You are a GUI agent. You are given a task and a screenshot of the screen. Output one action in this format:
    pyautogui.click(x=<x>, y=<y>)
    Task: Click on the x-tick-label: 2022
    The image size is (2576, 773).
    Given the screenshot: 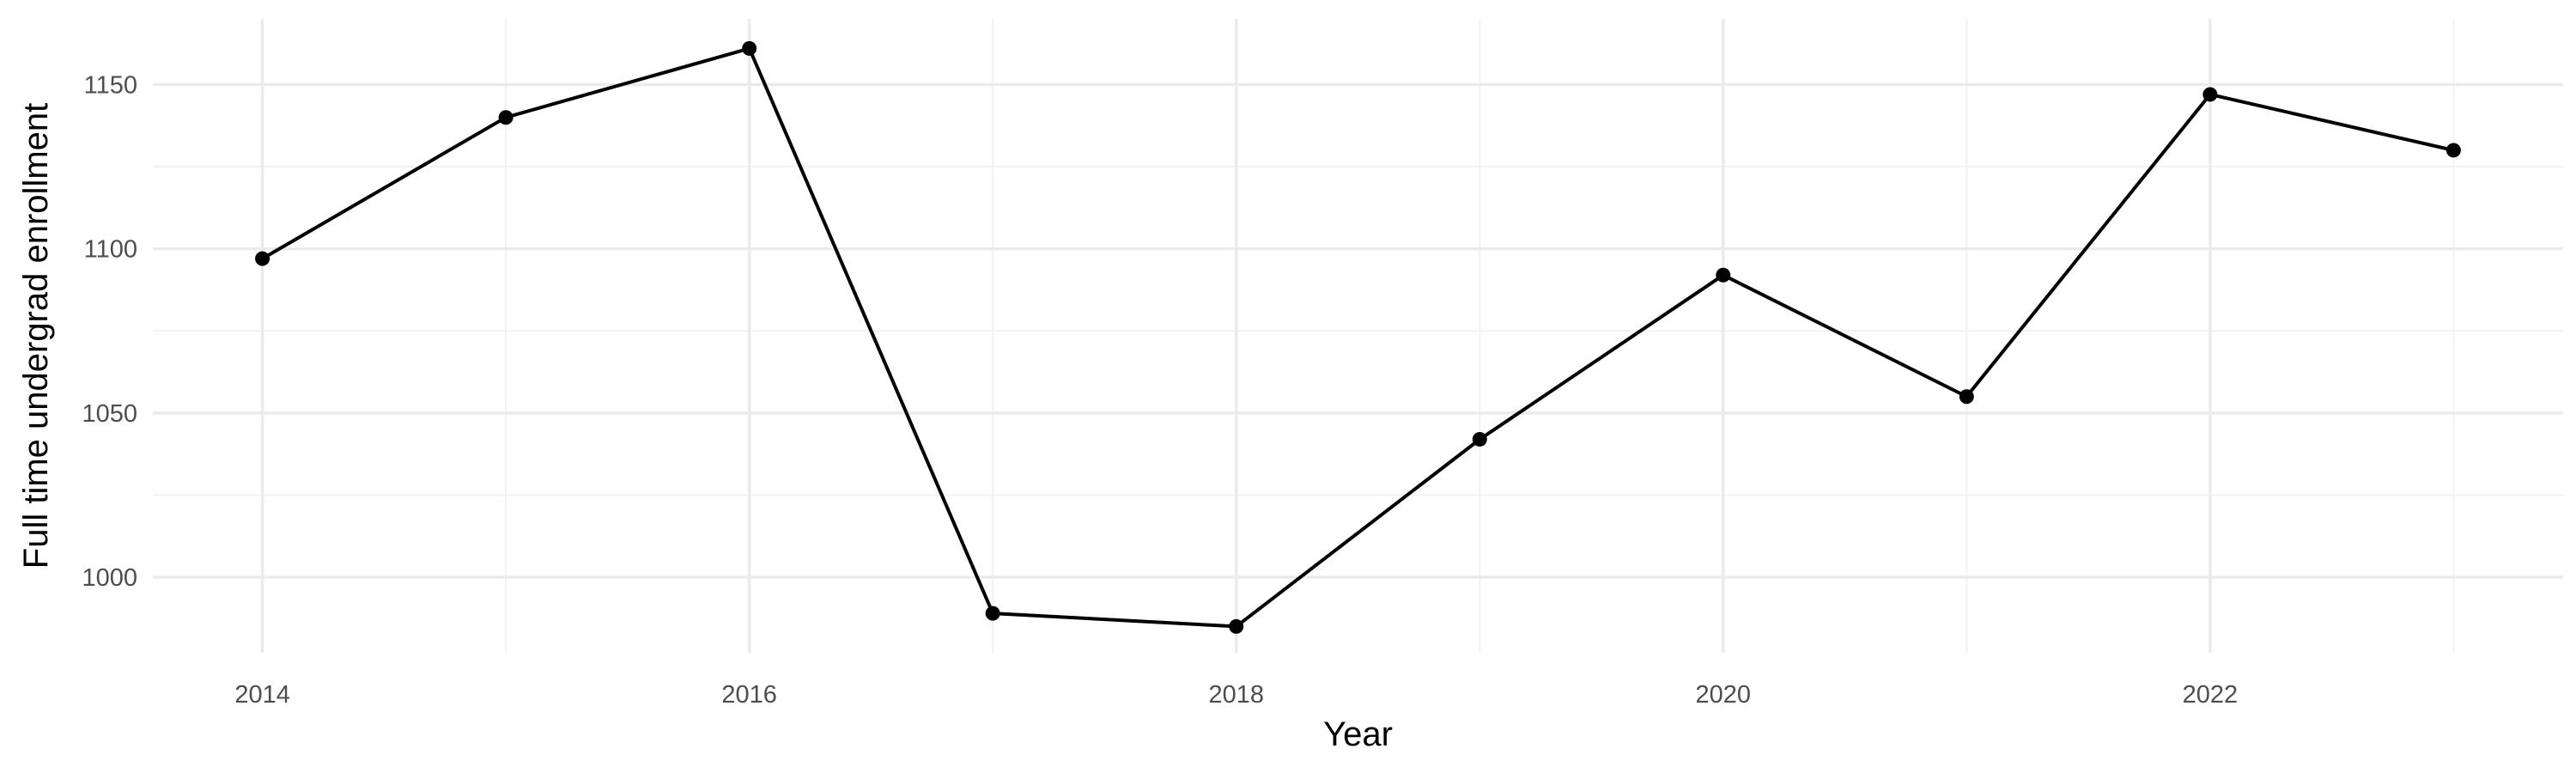 What is the action you would take?
    pyautogui.click(x=2211, y=695)
    